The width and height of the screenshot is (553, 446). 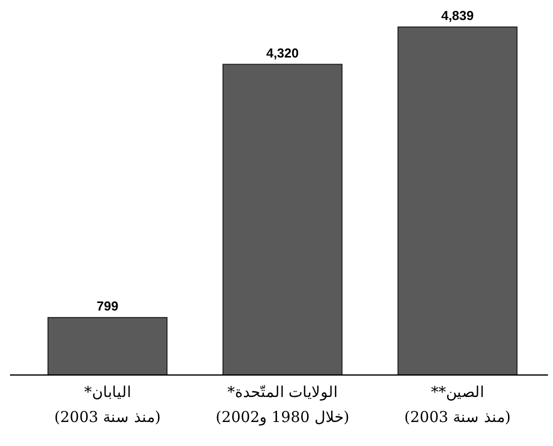 I want to click on x-tick-label: اليابان* (منذ سنة 2003), so click(x=107, y=404).